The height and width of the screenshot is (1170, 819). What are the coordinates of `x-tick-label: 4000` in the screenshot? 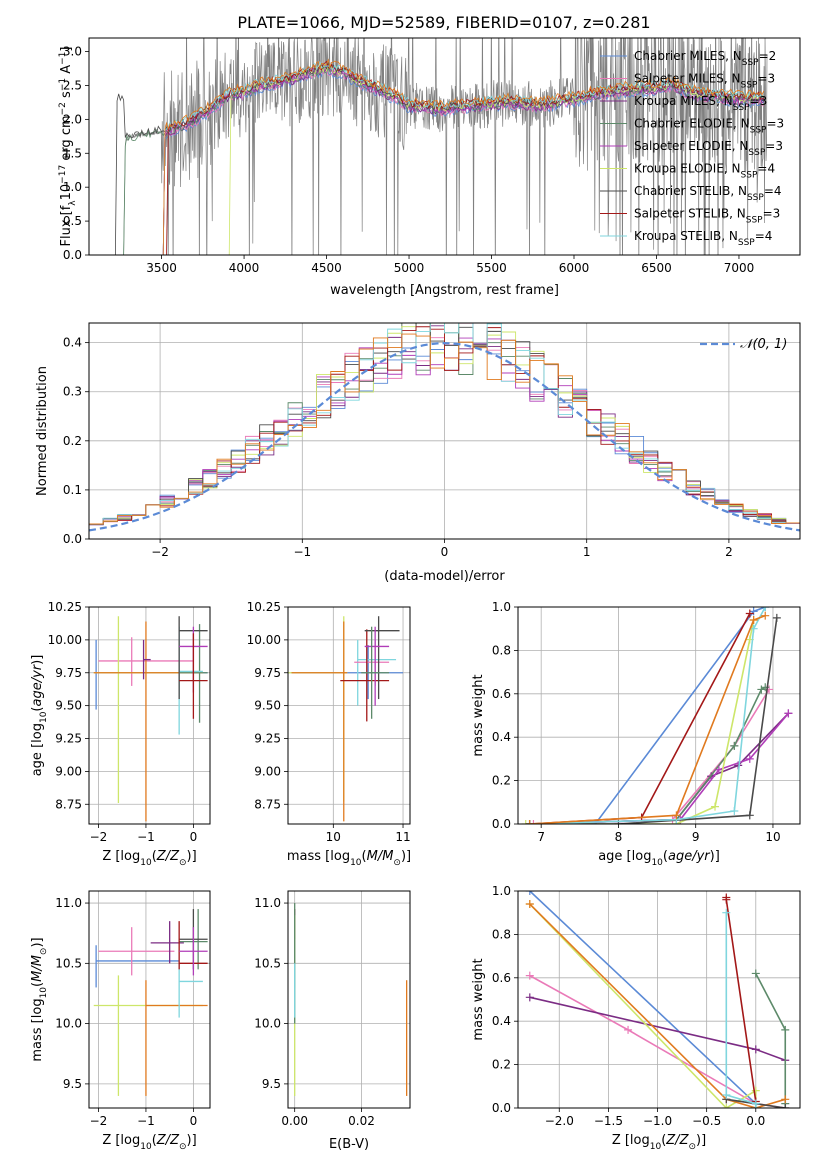 It's located at (244, 268).